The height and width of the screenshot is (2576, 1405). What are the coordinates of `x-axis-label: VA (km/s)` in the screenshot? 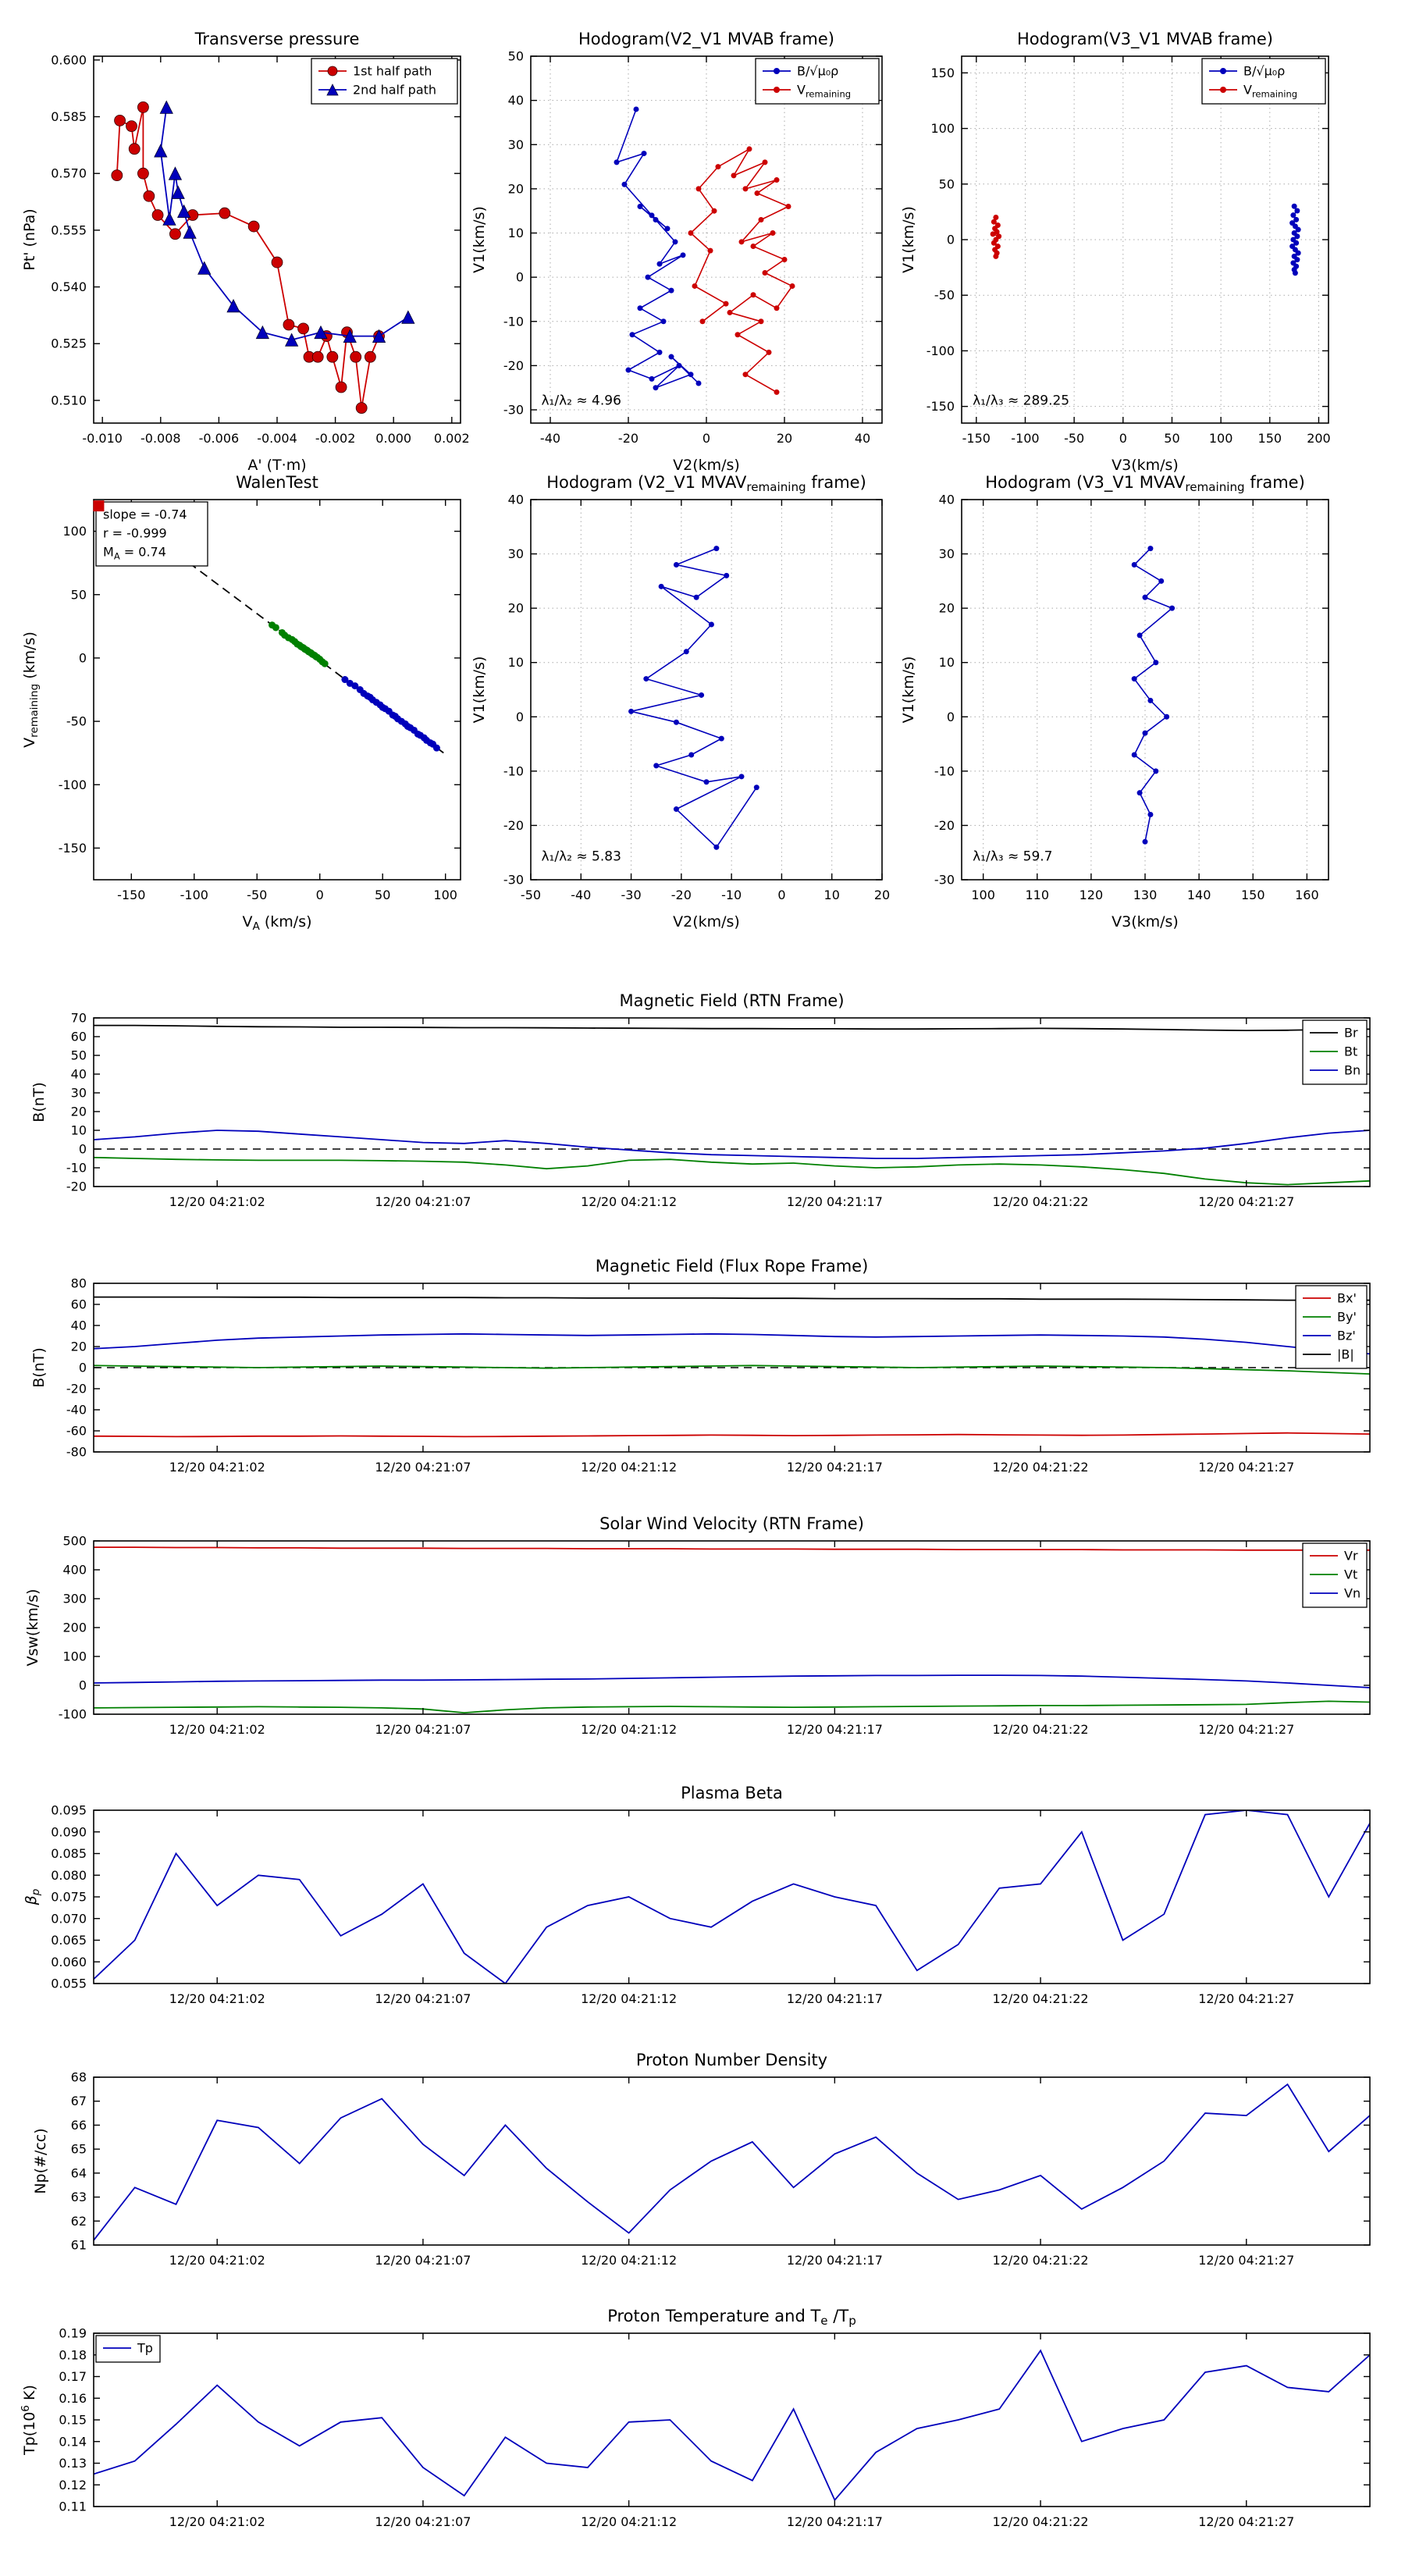 It's located at (276, 923).